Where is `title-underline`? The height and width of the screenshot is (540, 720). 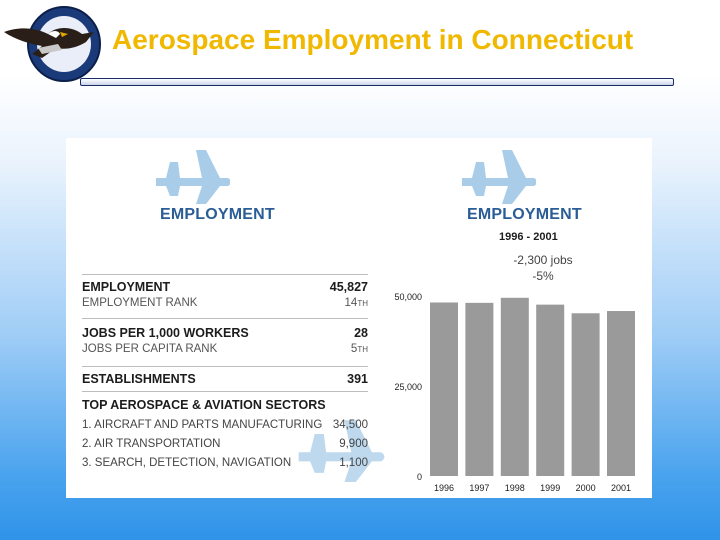
title-underline is located at coordinates (377, 82).